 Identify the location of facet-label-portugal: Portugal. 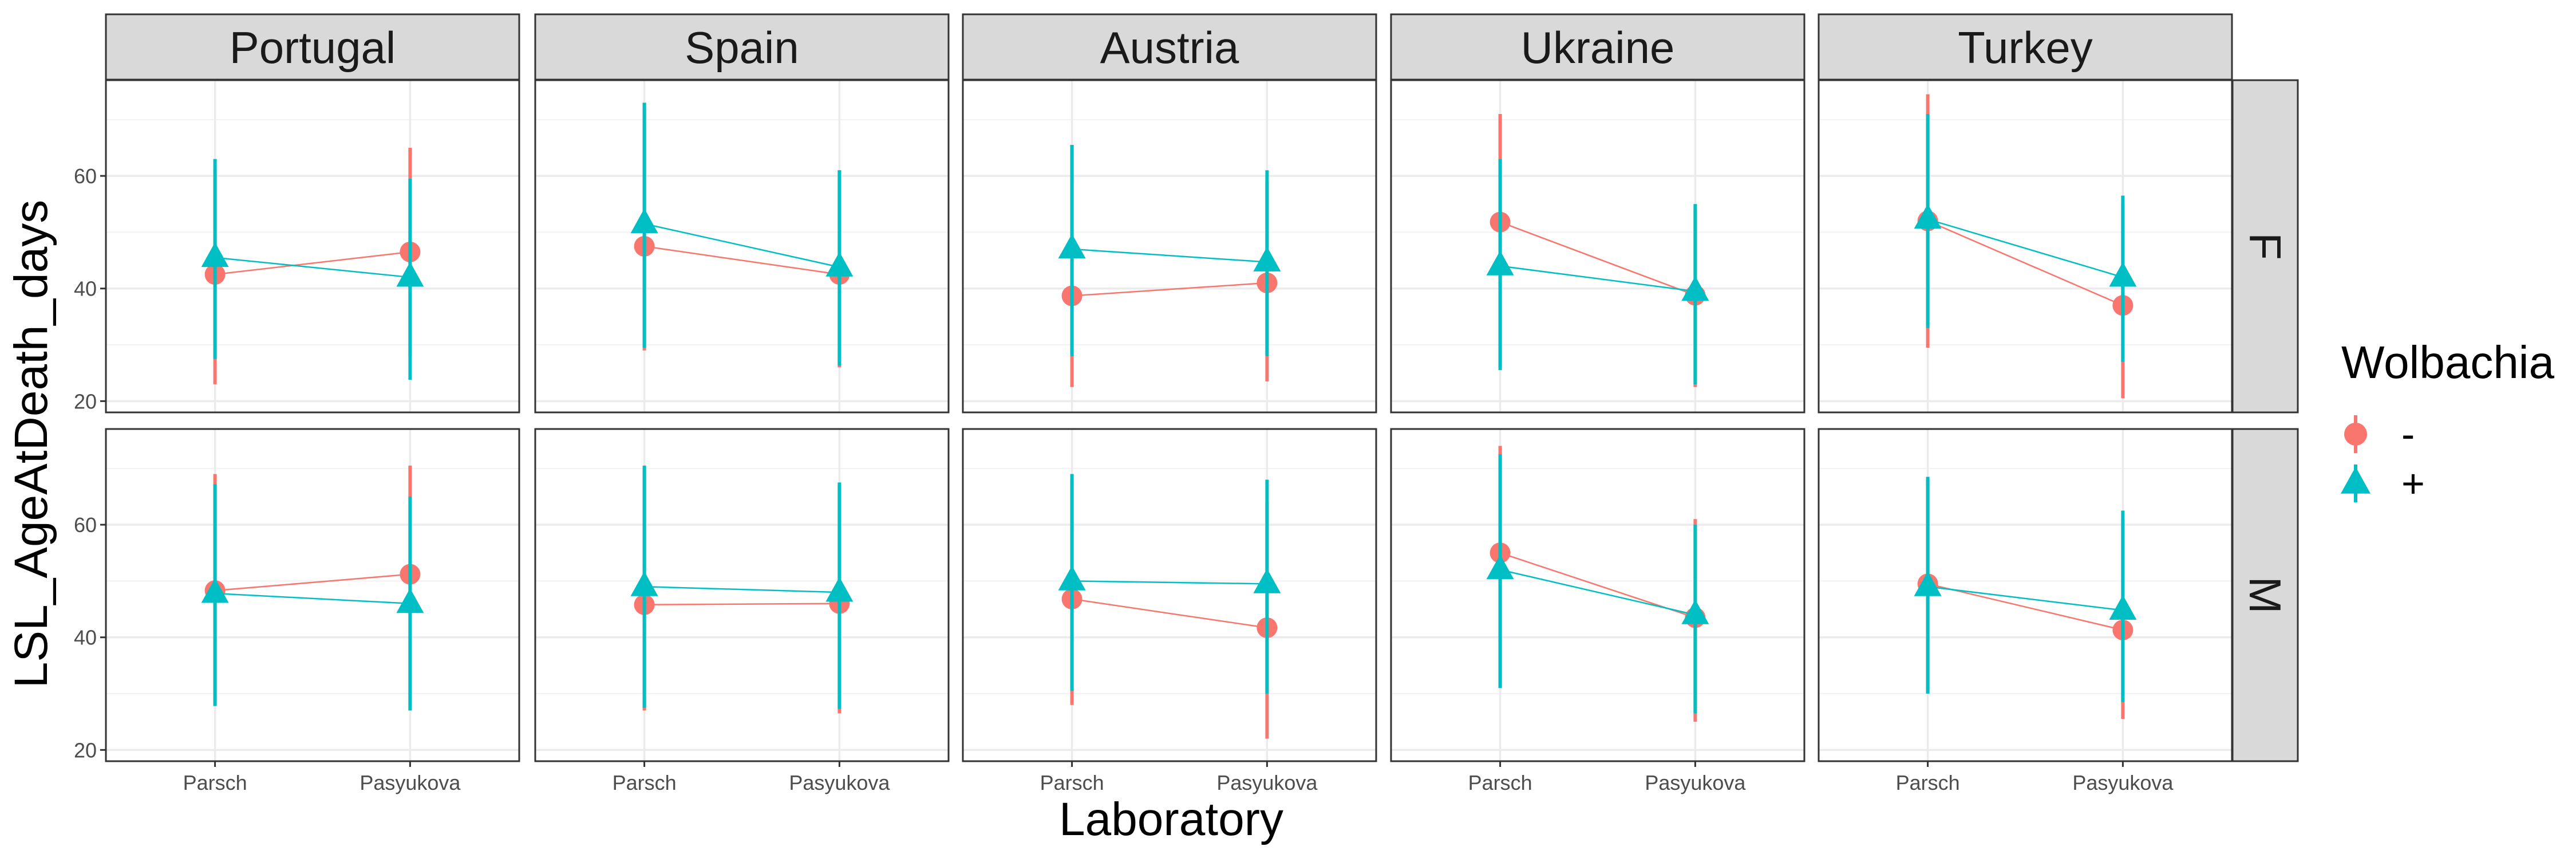
(313, 48).